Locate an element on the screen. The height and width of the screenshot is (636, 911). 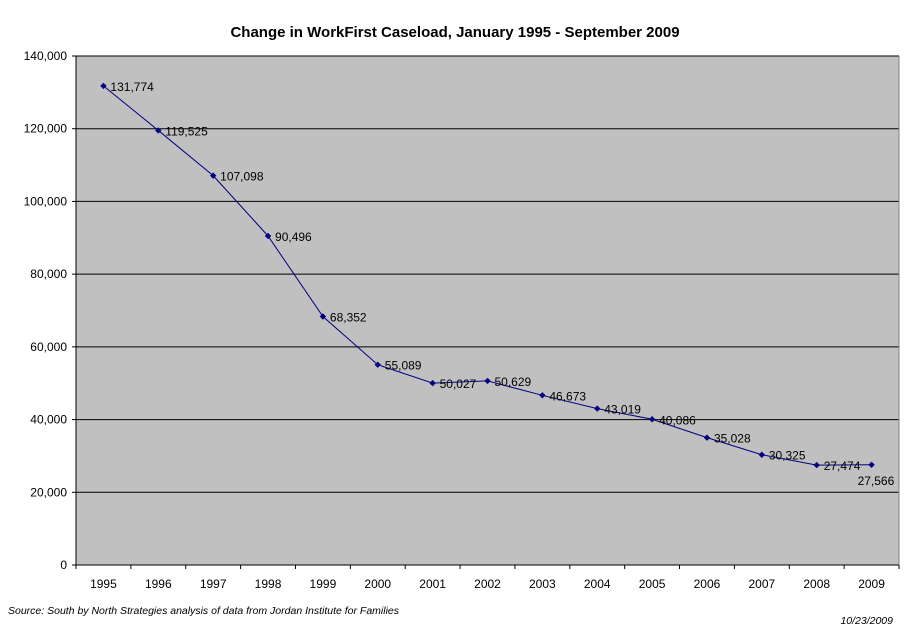
y-tick-label: 60,000 is located at coordinates (48, 347).